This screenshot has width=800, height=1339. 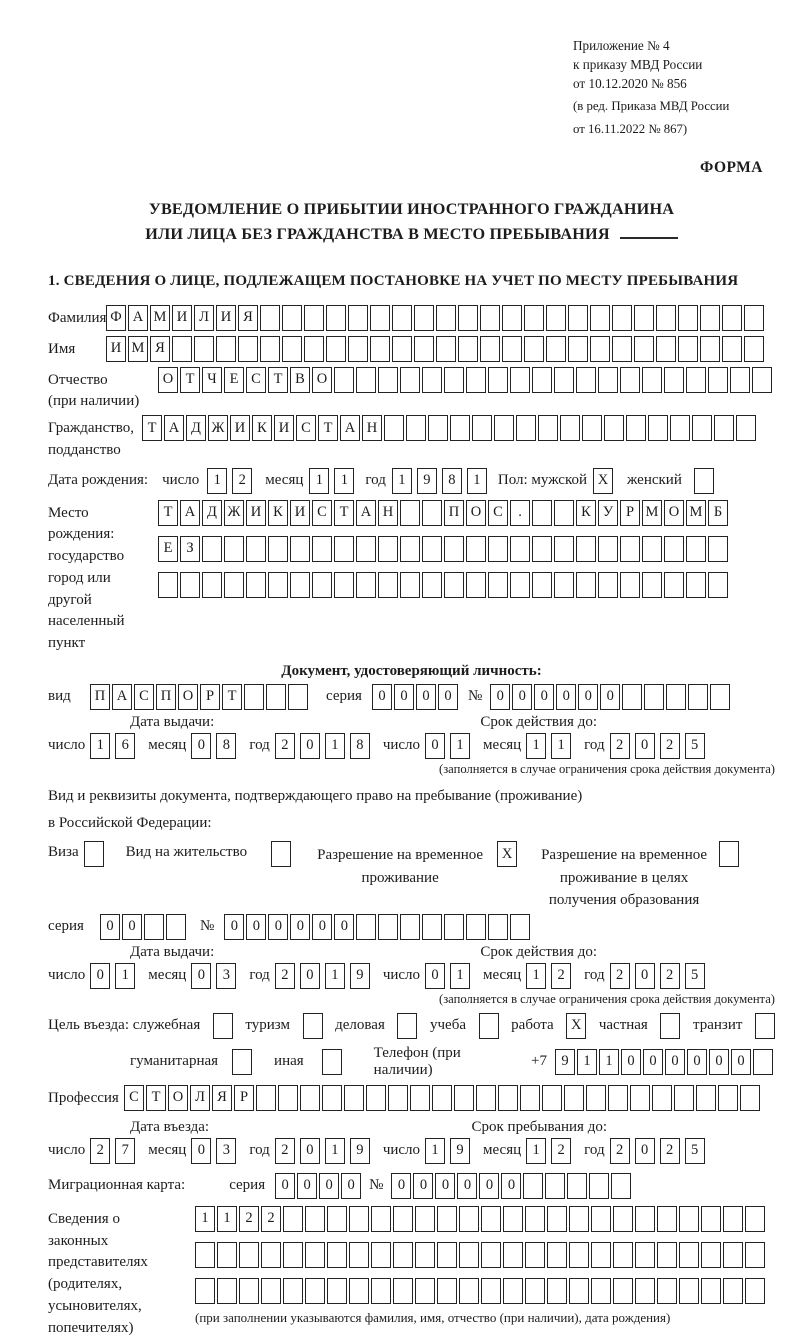 What do you see at coordinates (763, 1061) in the screenshot?
I see `phone-cell` at bounding box center [763, 1061].